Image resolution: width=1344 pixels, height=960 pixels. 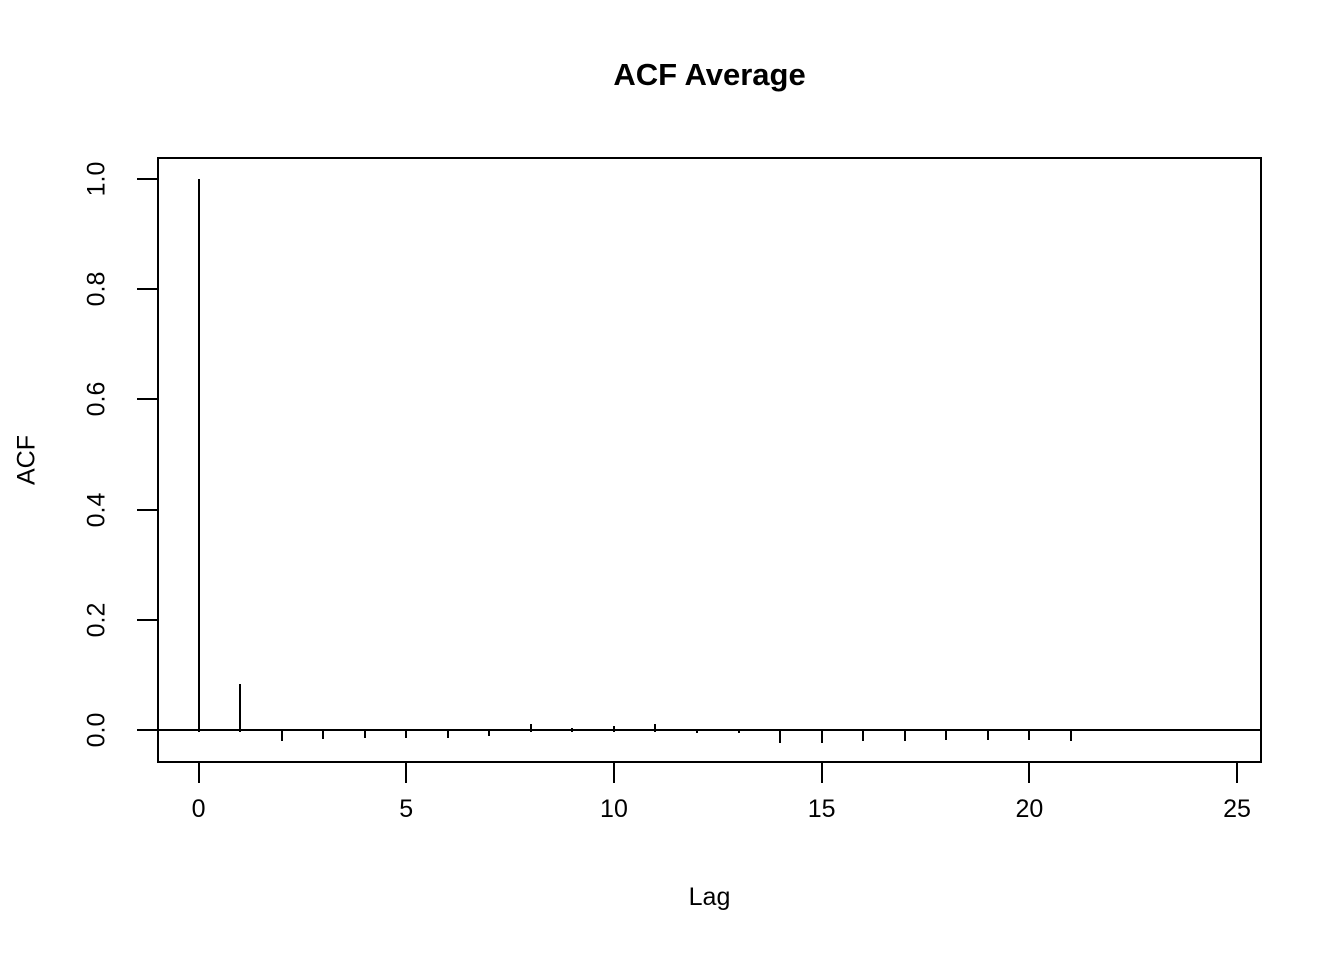 What do you see at coordinates (26, 460) in the screenshot?
I see `y-axis-label: ACF` at bounding box center [26, 460].